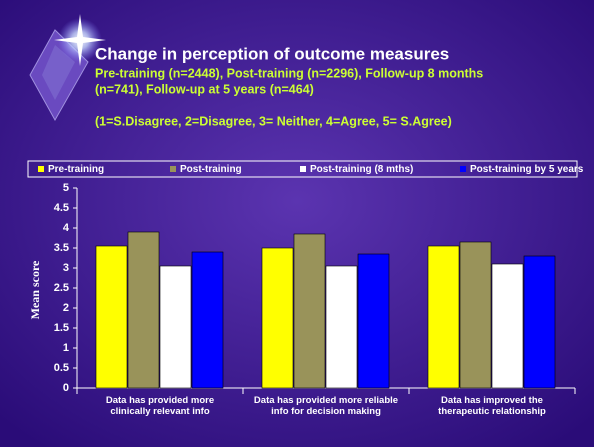  I want to click on legend-box, so click(302, 169).